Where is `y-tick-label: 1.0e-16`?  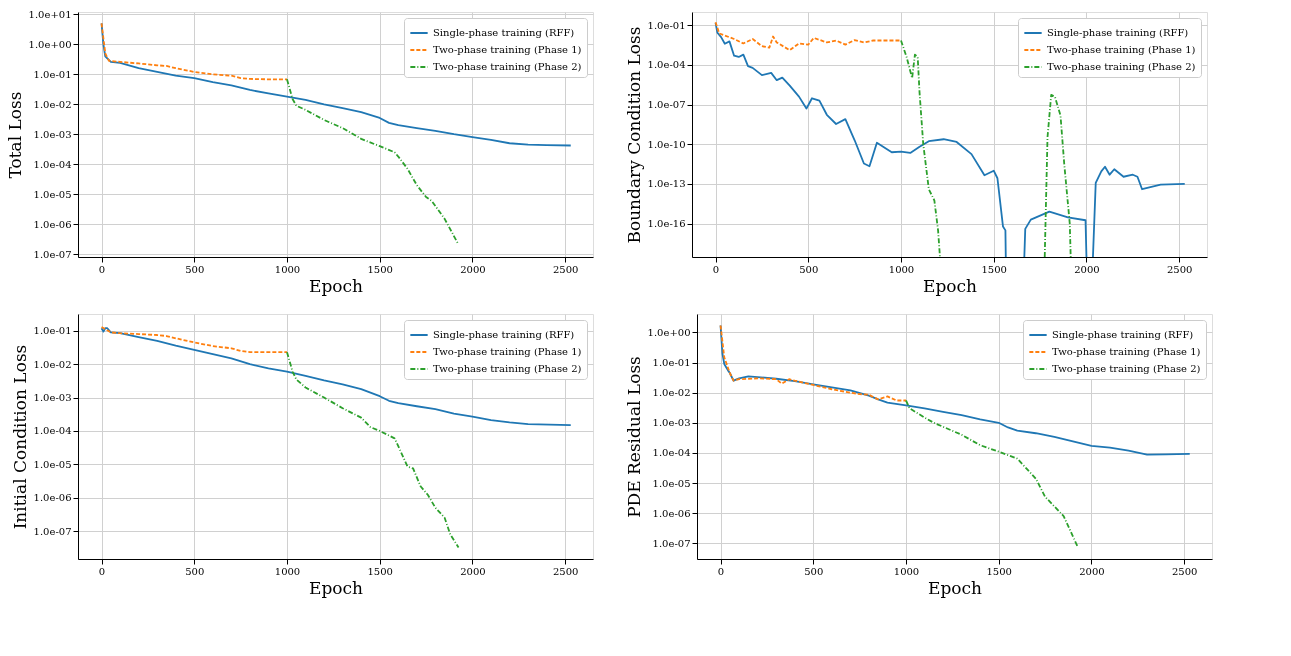
y-tick-label: 1.0e-16 is located at coordinates (666, 224).